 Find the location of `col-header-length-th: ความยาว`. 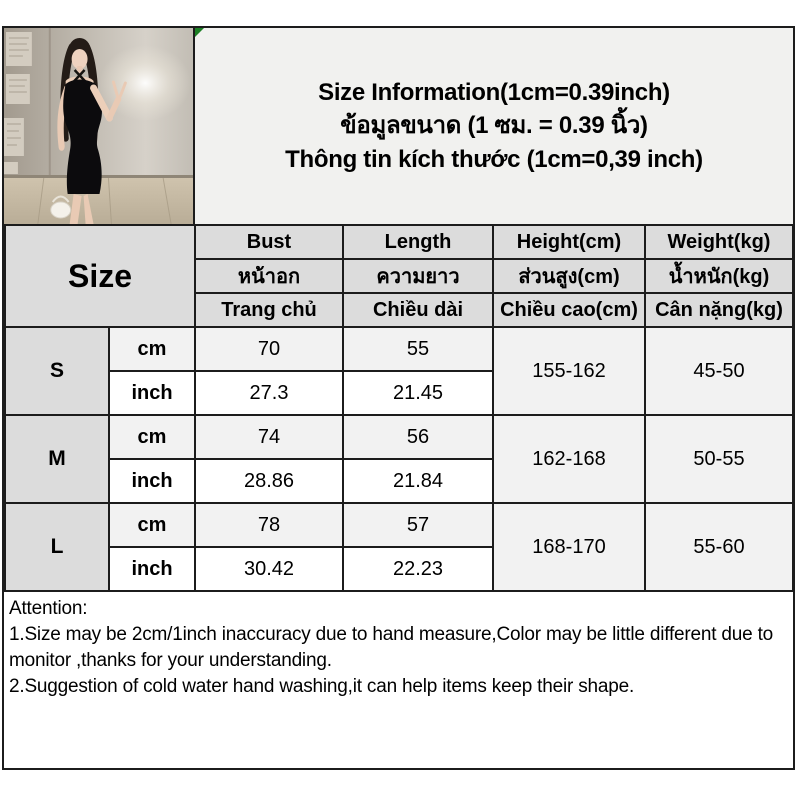

col-header-length-th: ความยาว is located at coordinates (418, 276).